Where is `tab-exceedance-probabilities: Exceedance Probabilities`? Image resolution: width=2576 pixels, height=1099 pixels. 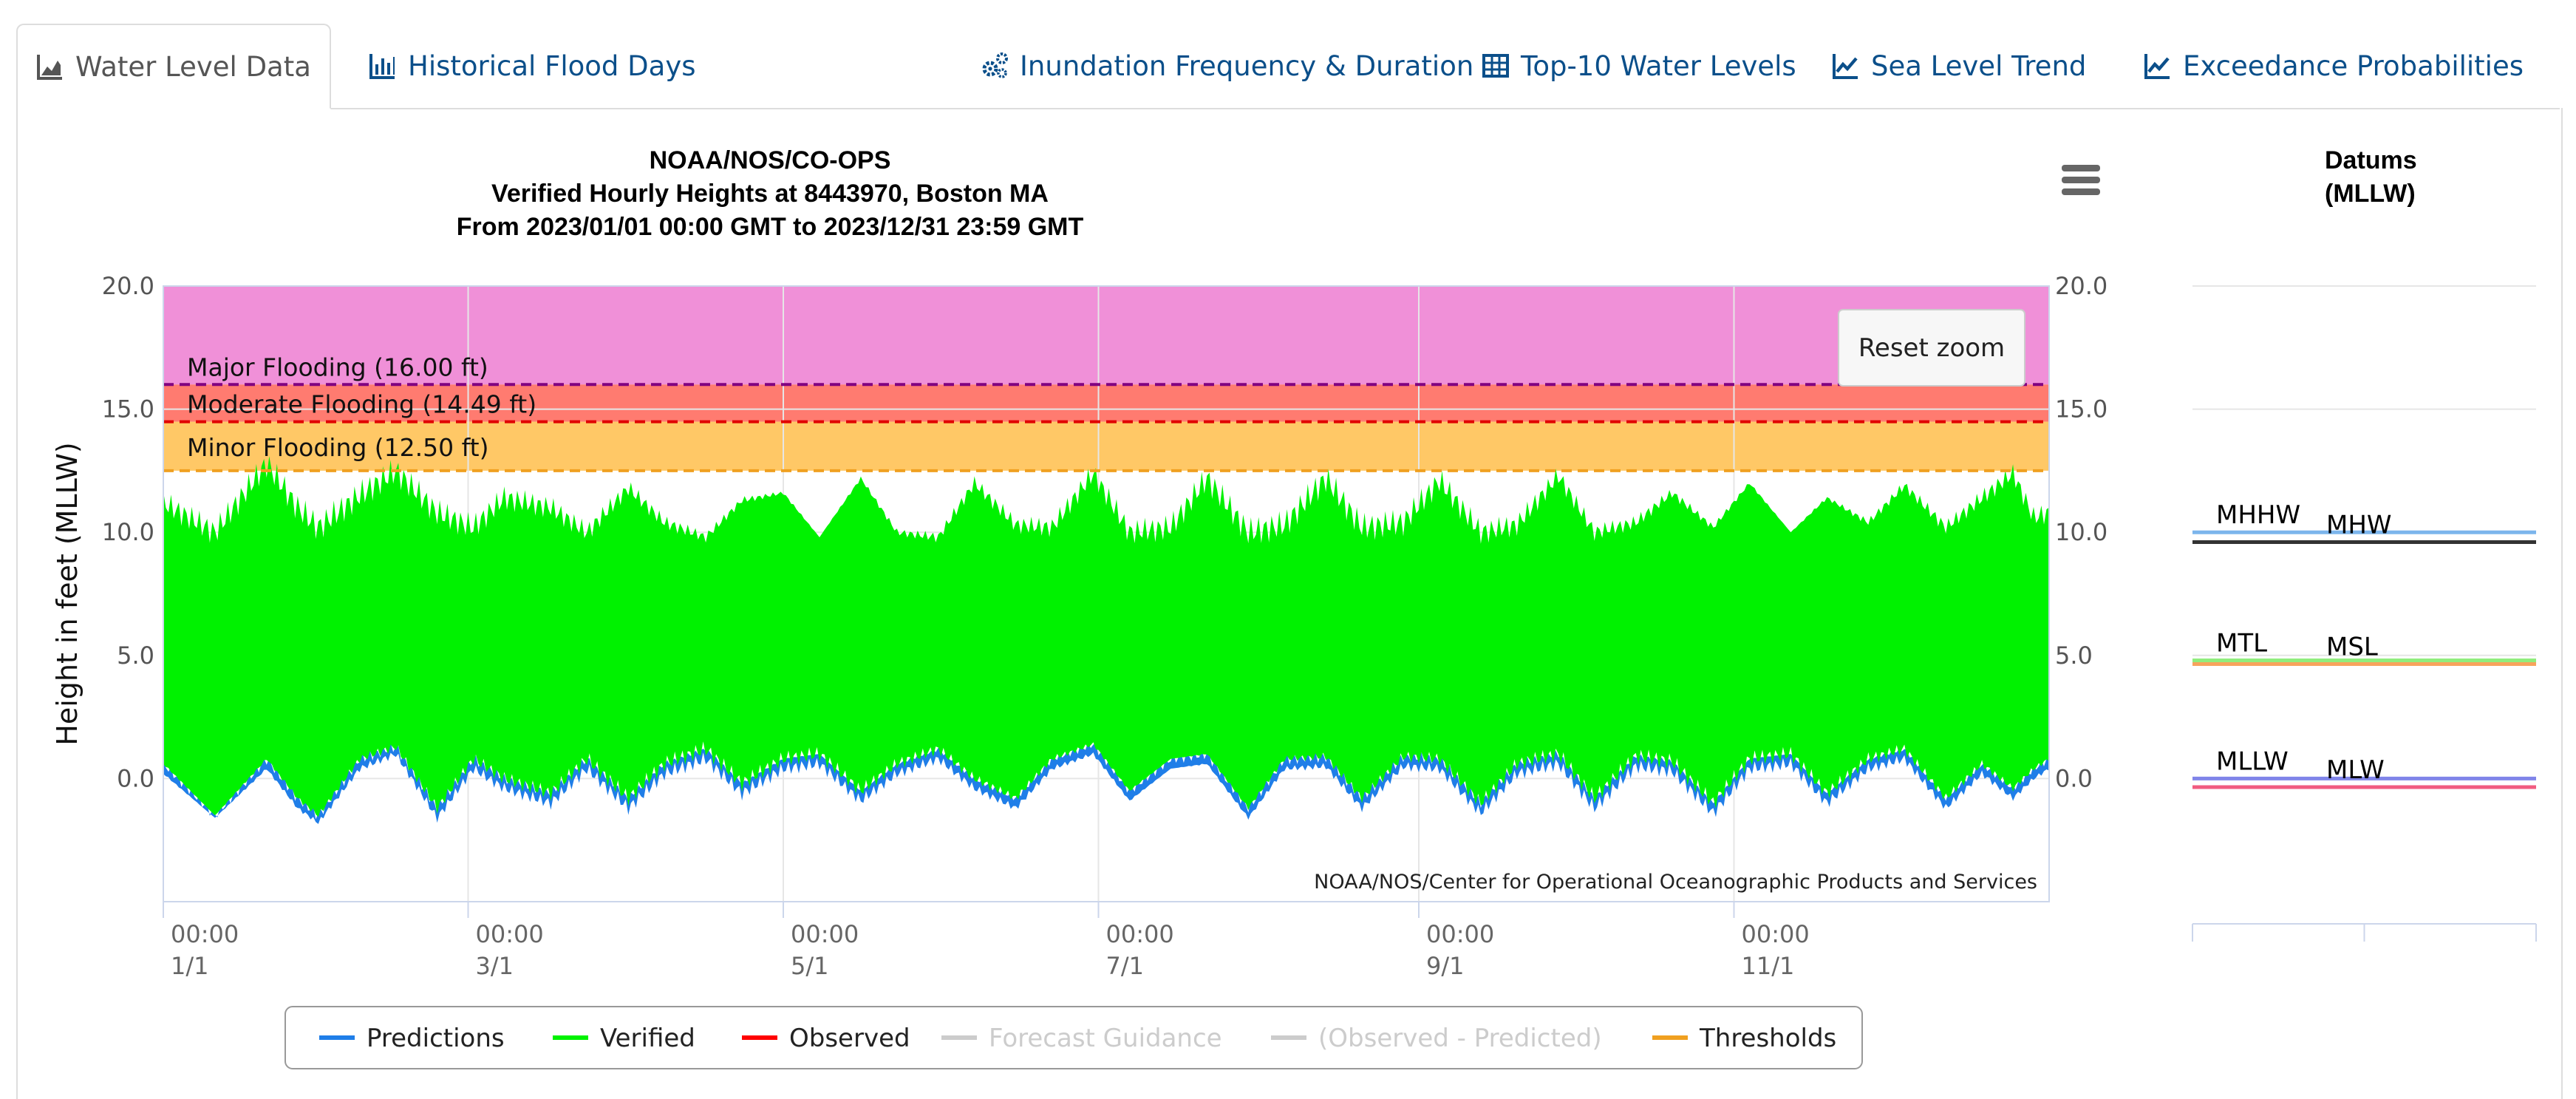
tab-exceedance-probabilities: Exceedance Probabilities is located at coordinates (2333, 66).